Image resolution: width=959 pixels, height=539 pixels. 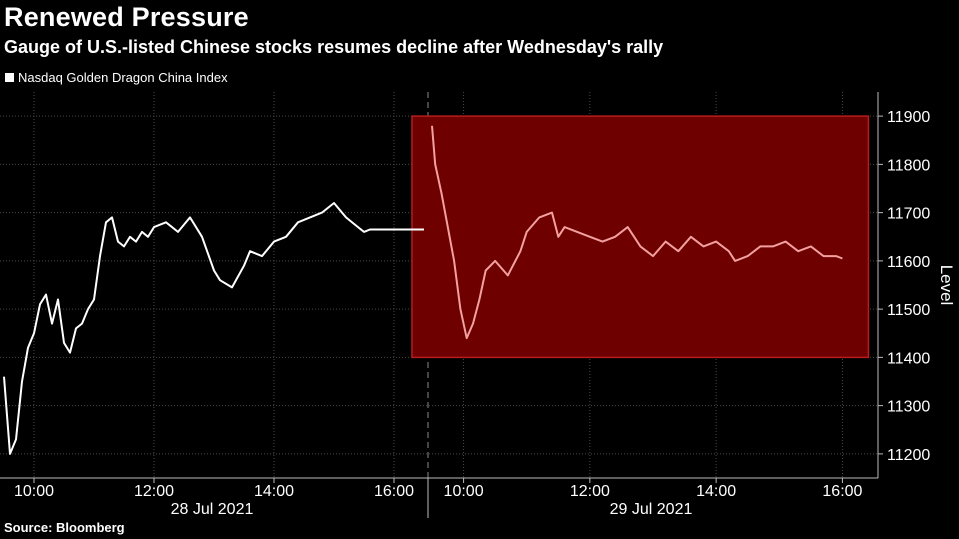 I want to click on y-tick-label: 11400, so click(x=908, y=358).